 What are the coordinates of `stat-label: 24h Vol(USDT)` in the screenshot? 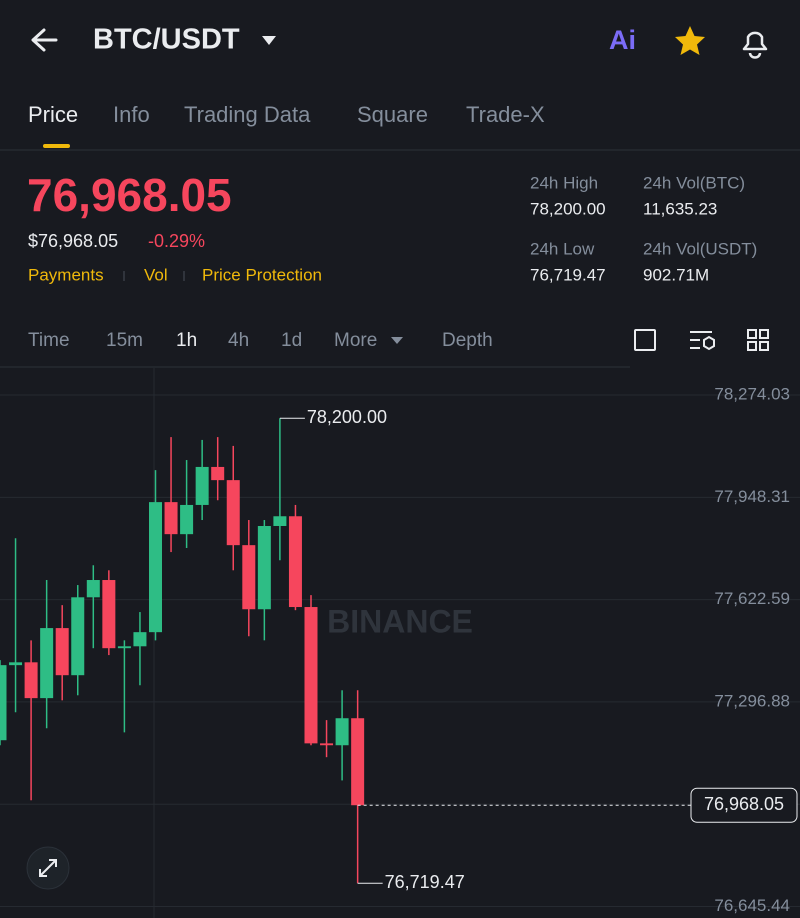 It's located at (700, 248).